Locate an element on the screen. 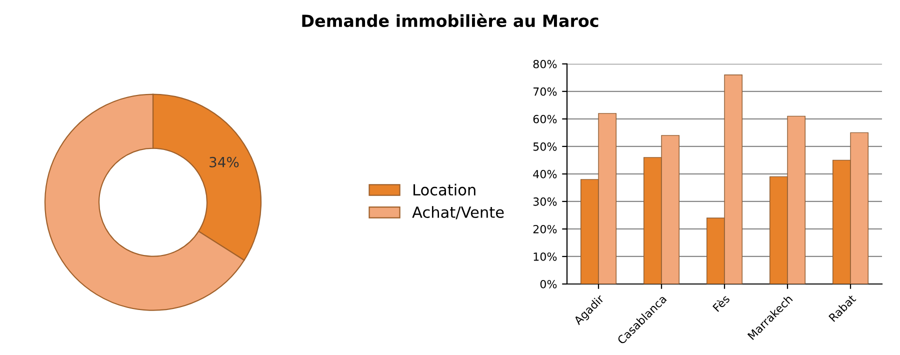  chart-title: Demande immobilière au Maroc is located at coordinates (450, 21).